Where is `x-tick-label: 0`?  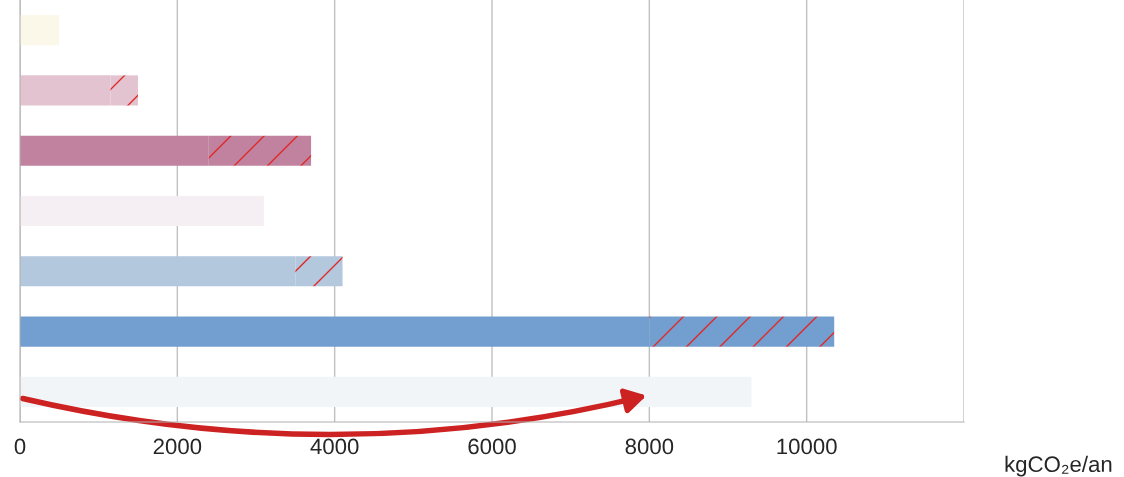
x-tick-label: 0 is located at coordinates (20, 446).